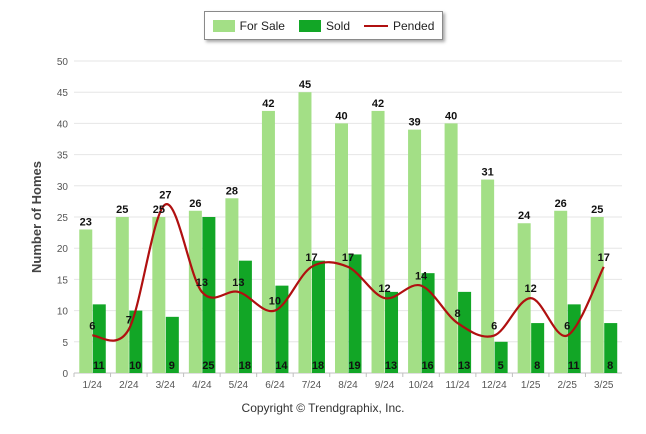  I want to click on legend-item-for-sale: For Sale, so click(248, 25).